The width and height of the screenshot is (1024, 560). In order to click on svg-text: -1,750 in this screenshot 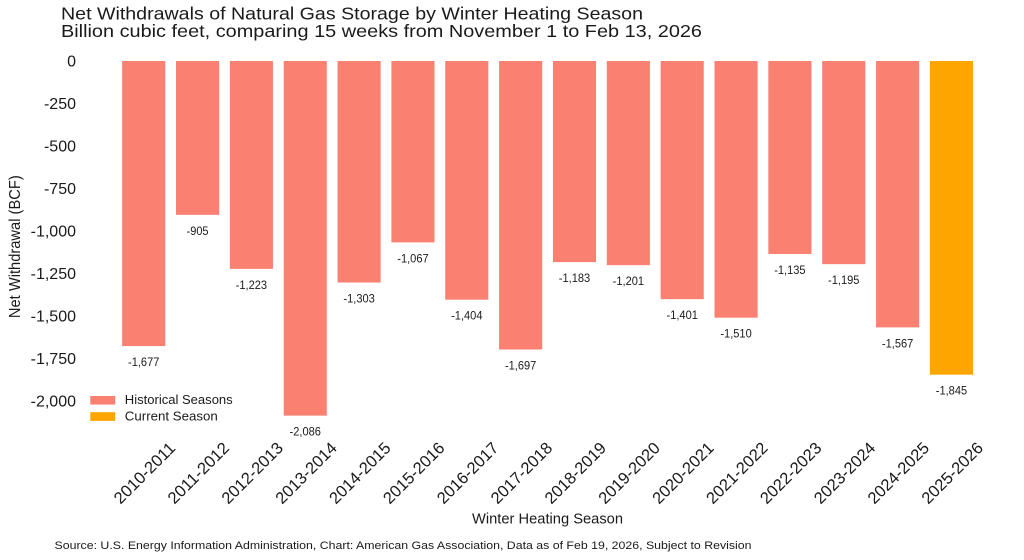, I will do `click(53, 359)`.